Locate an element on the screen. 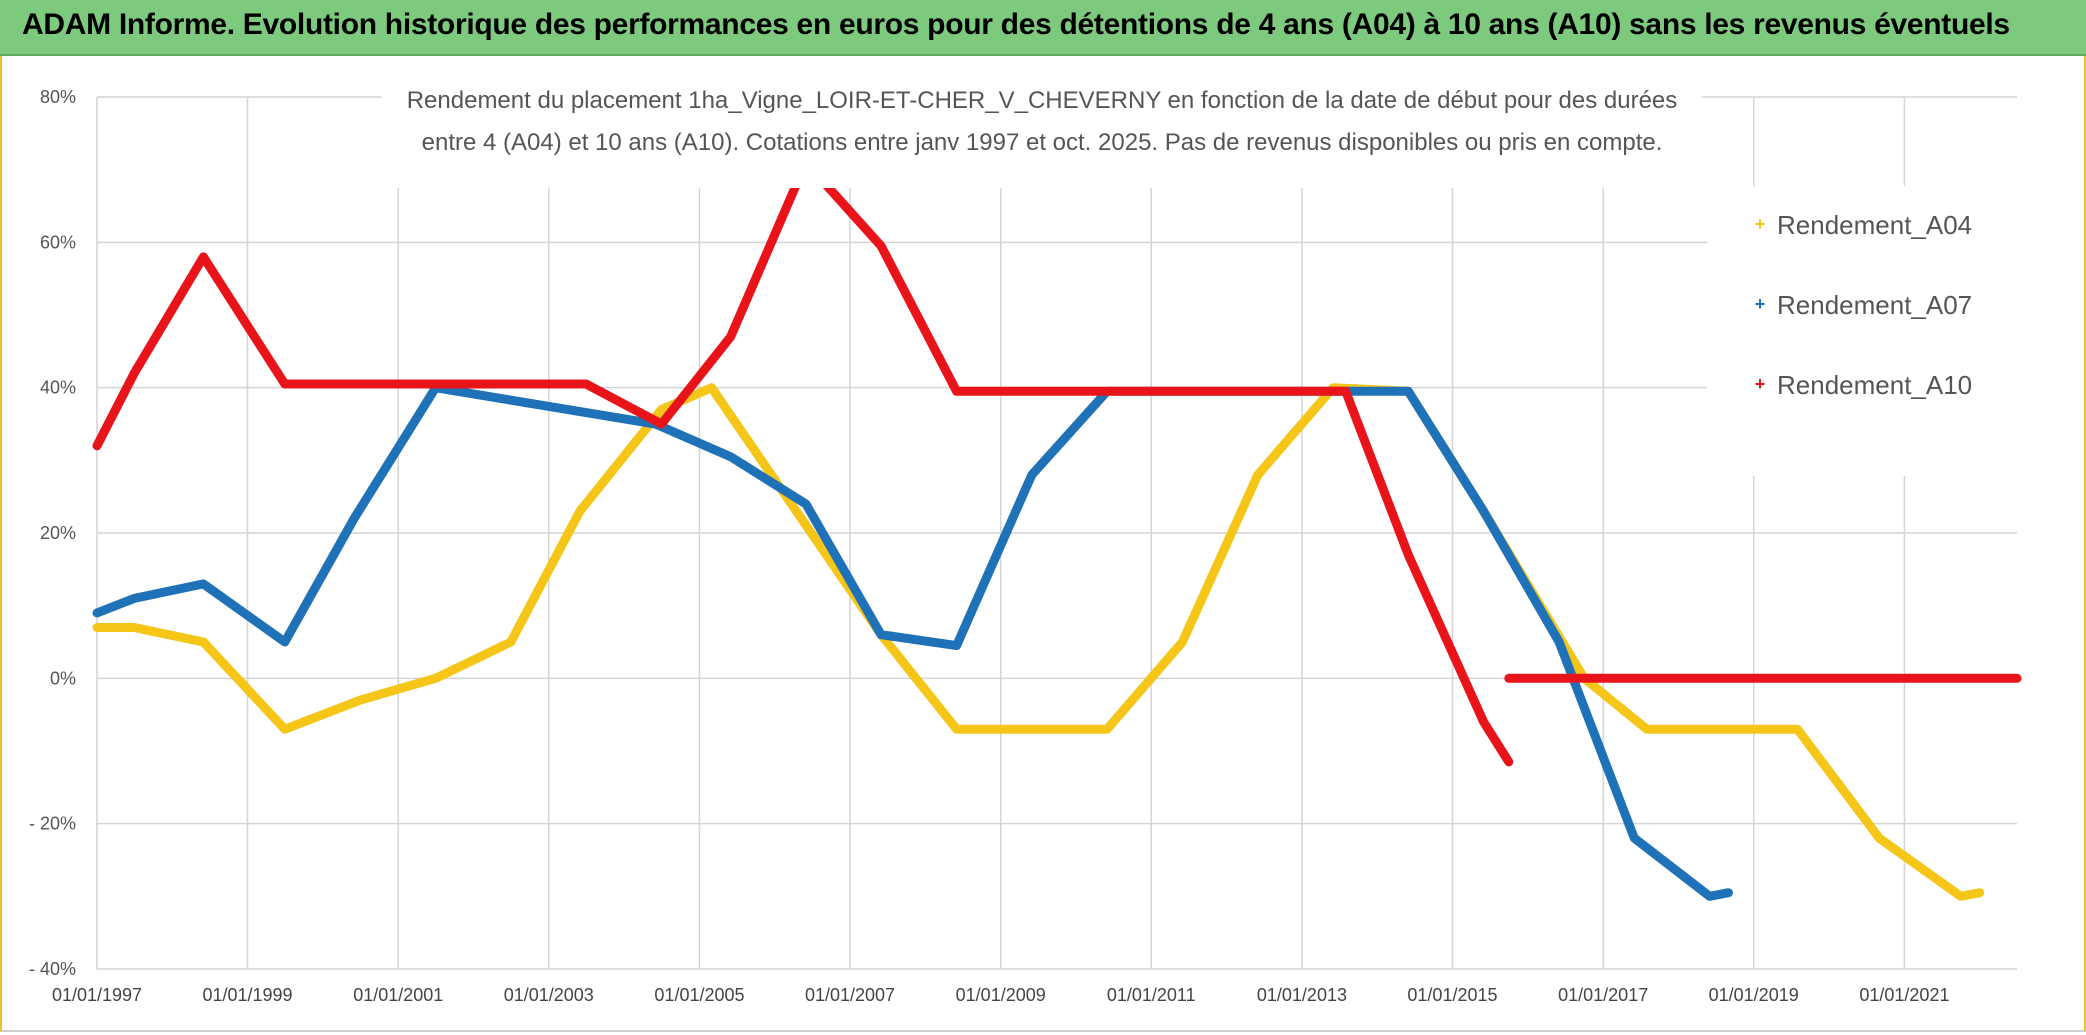  y-tick-label: 40% is located at coordinates (58, 388).